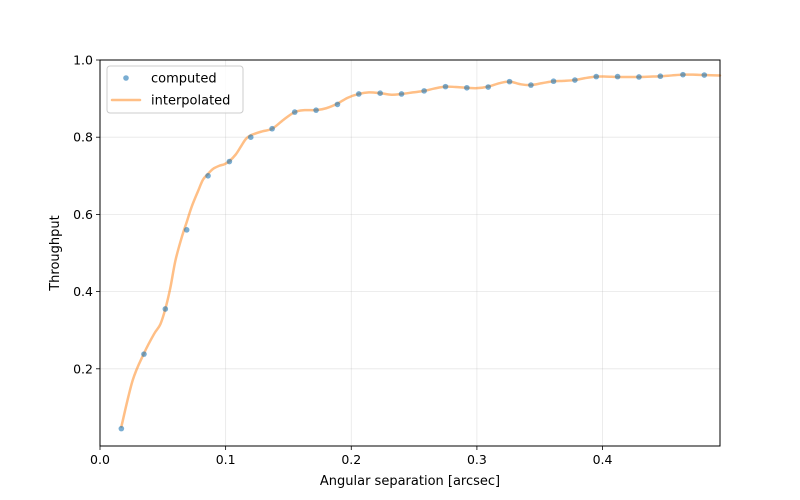 This screenshot has width=800, height=500. What do you see at coordinates (226, 459) in the screenshot?
I see `x-tick-label: 0.1` at bounding box center [226, 459].